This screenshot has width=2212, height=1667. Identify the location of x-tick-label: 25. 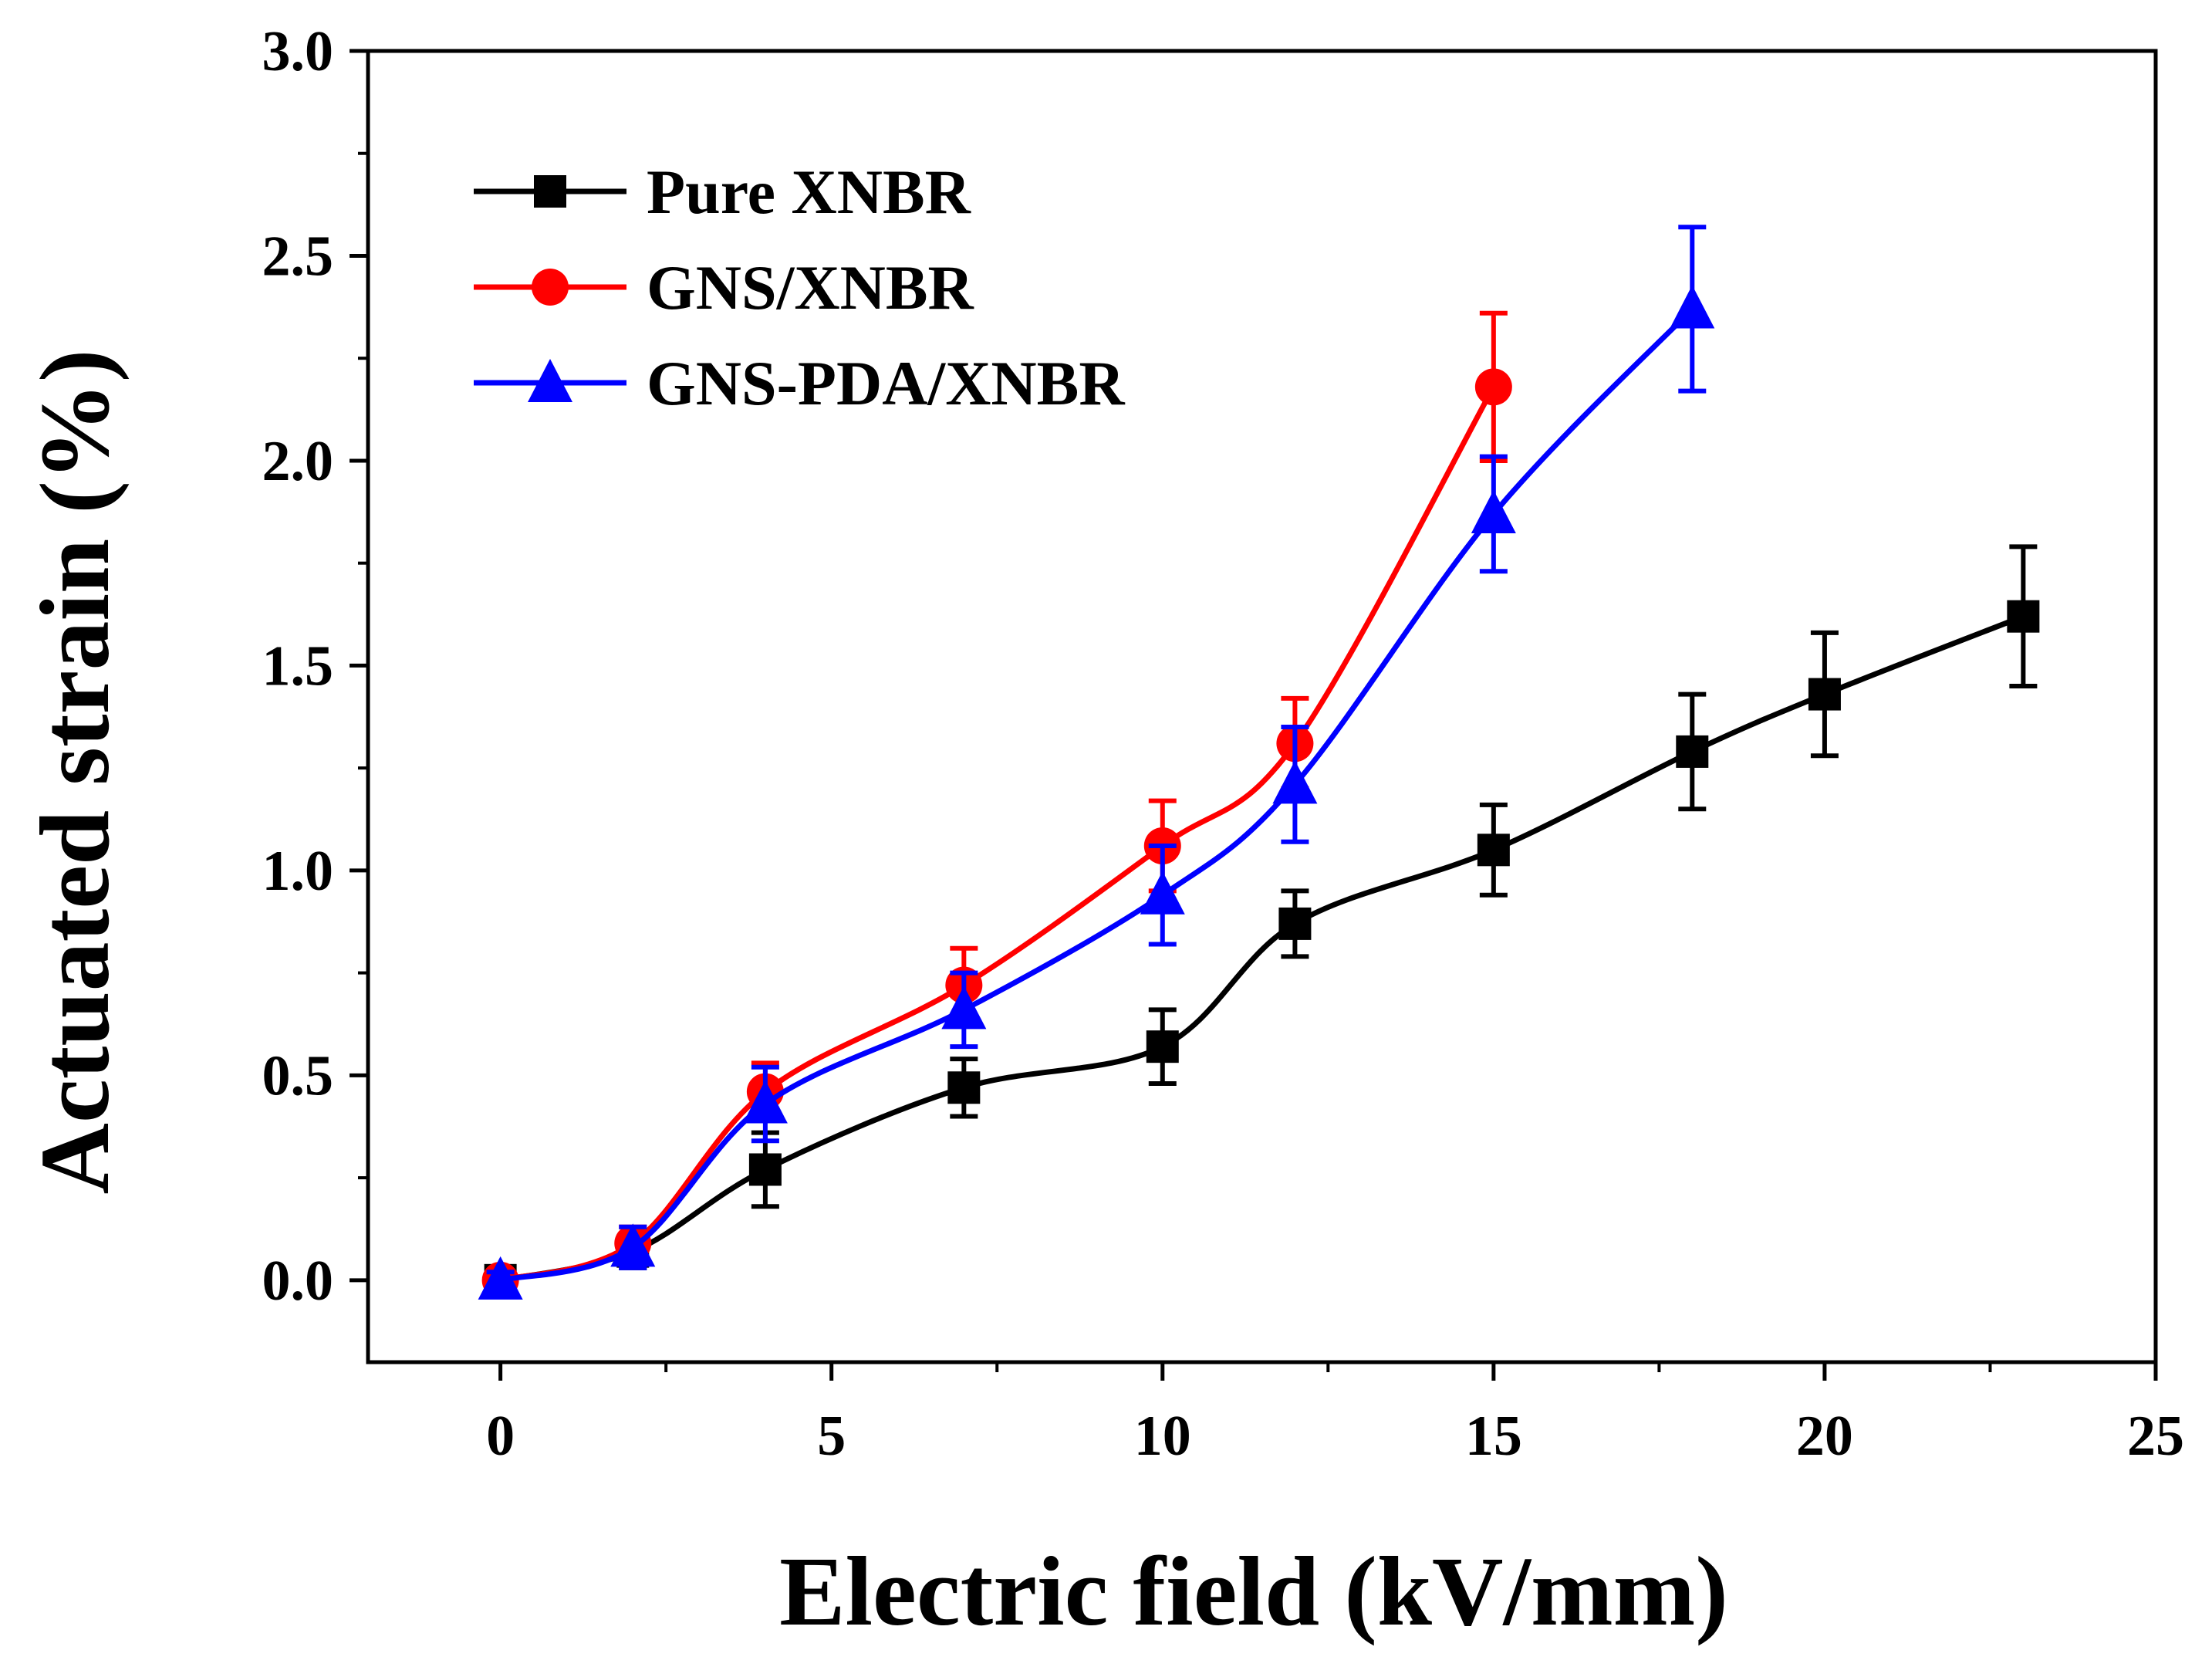
(2155, 1436).